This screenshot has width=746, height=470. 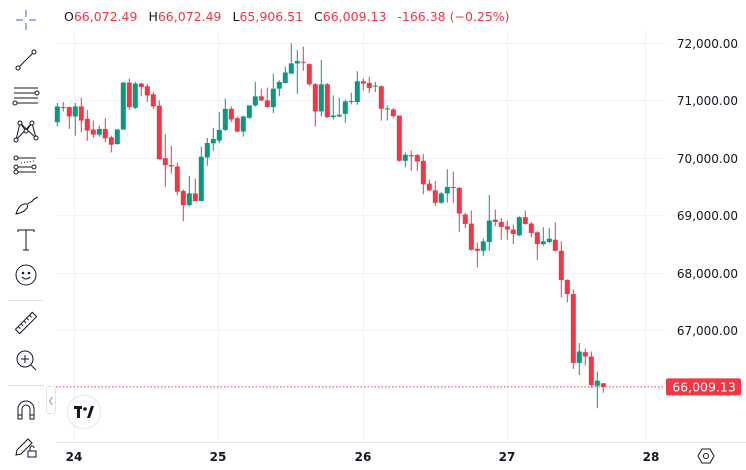 I want to click on trend-line-tool, so click(x=26, y=60).